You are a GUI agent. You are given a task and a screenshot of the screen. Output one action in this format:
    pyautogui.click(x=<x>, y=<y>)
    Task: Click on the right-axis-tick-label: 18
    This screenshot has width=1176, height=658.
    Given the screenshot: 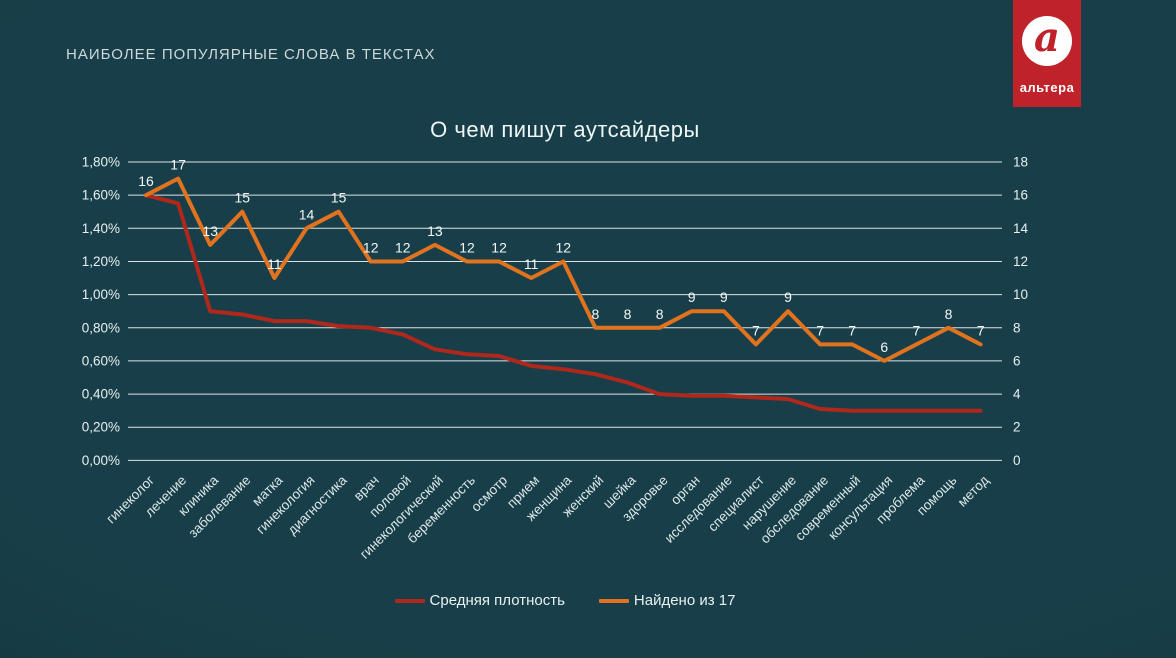 What is the action you would take?
    pyautogui.click(x=1020, y=162)
    